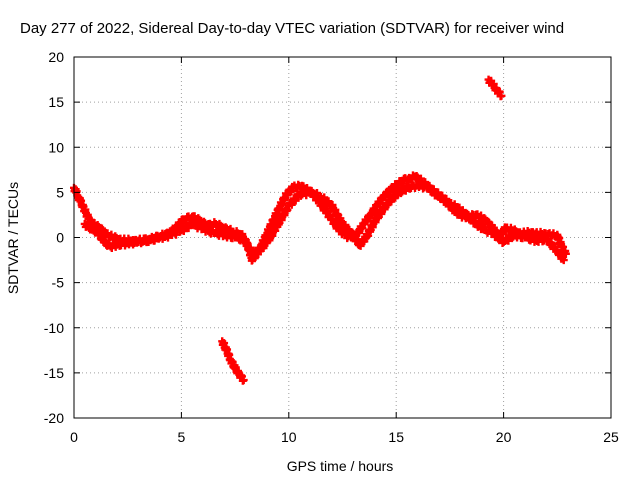 Image resolution: width=640 pixels, height=480 pixels. I want to click on x-tick-label: 10, so click(289, 437).